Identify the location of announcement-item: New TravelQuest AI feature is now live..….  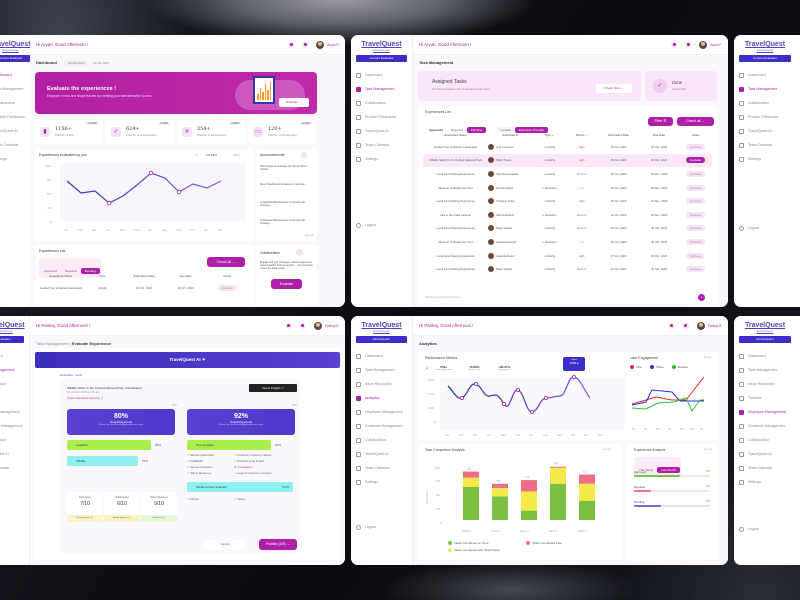
(283, 184).